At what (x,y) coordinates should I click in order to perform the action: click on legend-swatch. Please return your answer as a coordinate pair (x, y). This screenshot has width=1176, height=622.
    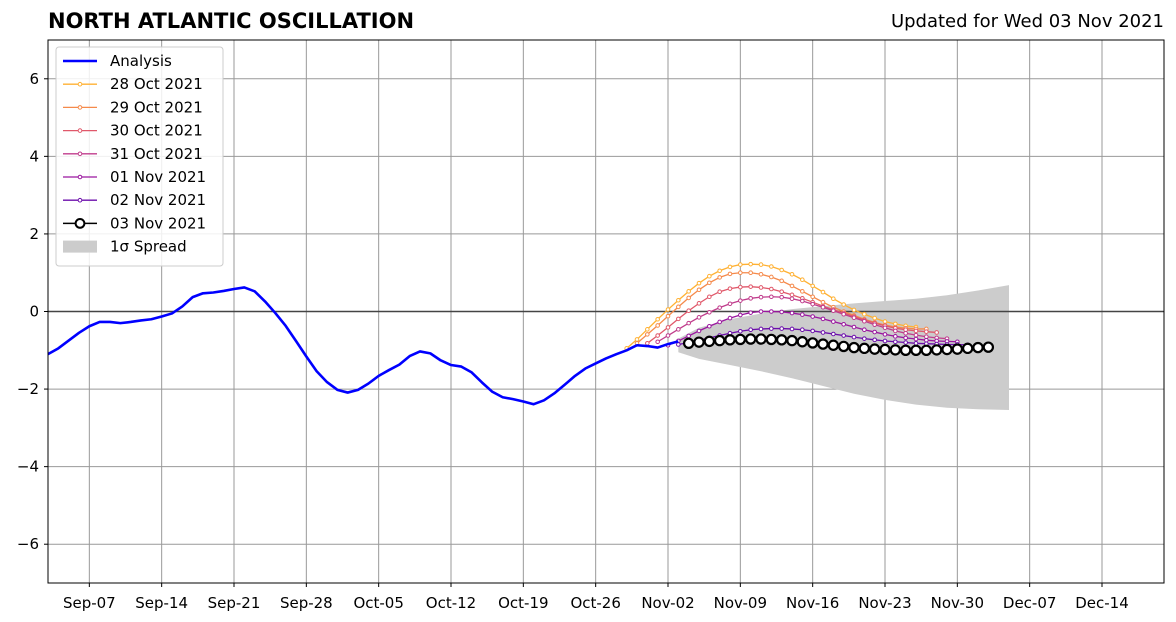
    Looking at the image, I should click on (80, 246).